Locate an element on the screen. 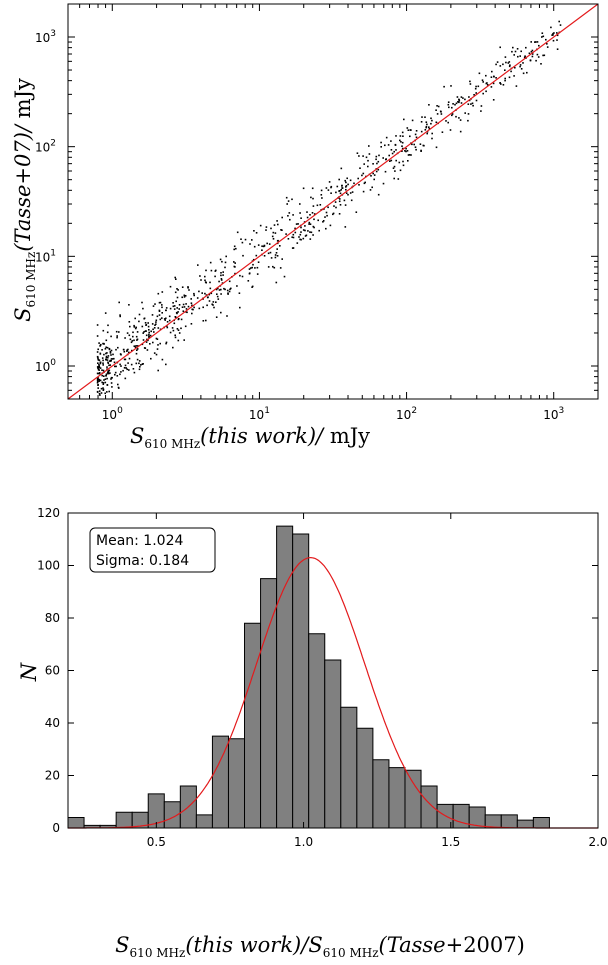  scatter-x-axis-label: S610 MHz(this work)/ mJy is located at coordinates (250, 437).